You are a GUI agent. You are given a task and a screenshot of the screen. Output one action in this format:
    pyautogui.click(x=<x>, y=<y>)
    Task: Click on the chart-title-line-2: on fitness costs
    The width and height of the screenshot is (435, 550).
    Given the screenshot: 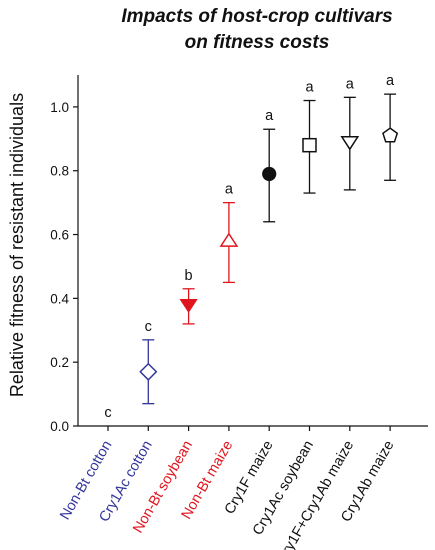 What is the action you would take?
    pyautogui.click(x=257, y=42)
    